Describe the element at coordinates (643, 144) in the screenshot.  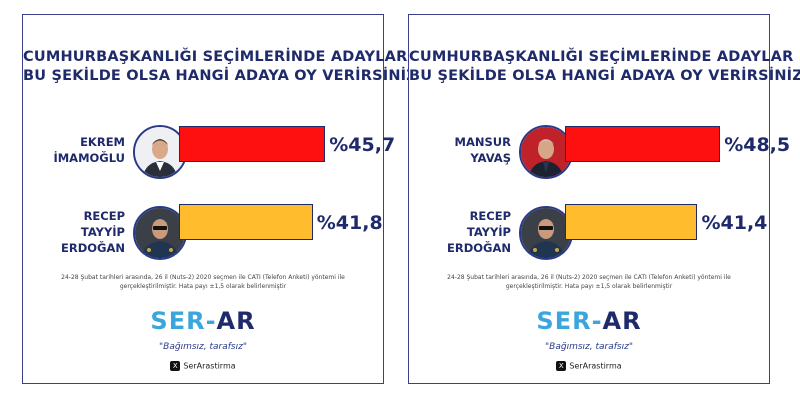
I see `bar-yavas` at that location.